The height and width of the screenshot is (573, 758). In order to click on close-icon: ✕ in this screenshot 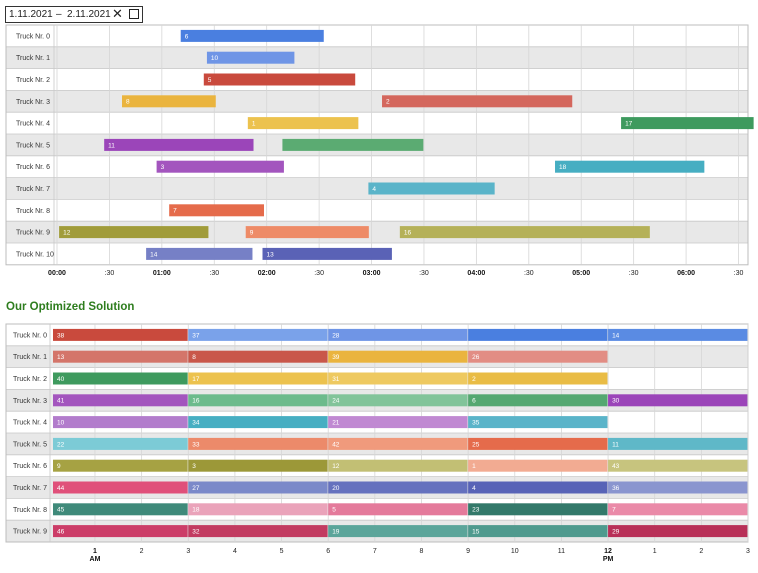, I will do `click(117, 13)`.